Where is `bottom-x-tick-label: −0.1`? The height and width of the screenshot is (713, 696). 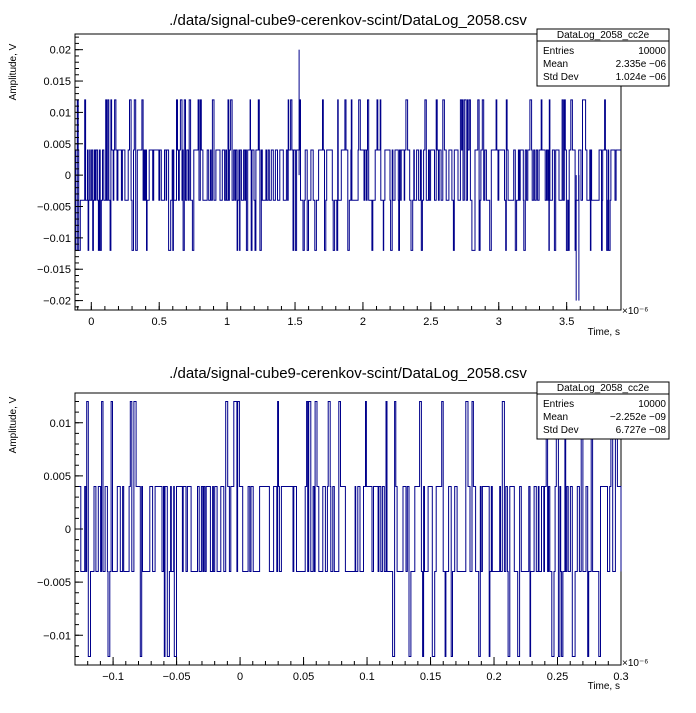 bottom-x-tick-label: −0.1 is located at coordinates (113, 677).